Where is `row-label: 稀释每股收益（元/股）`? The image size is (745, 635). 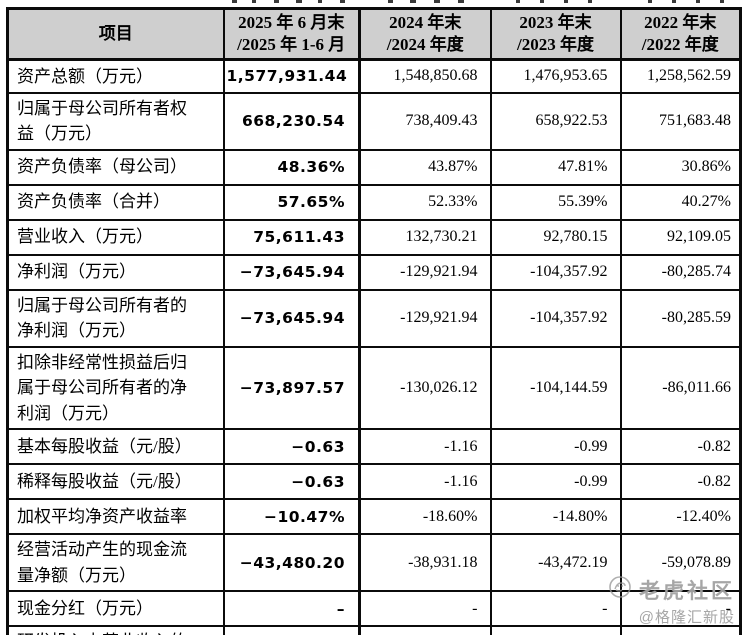 row-label: 稀释每股收益（元/股） is located at coordinates (115, 482).